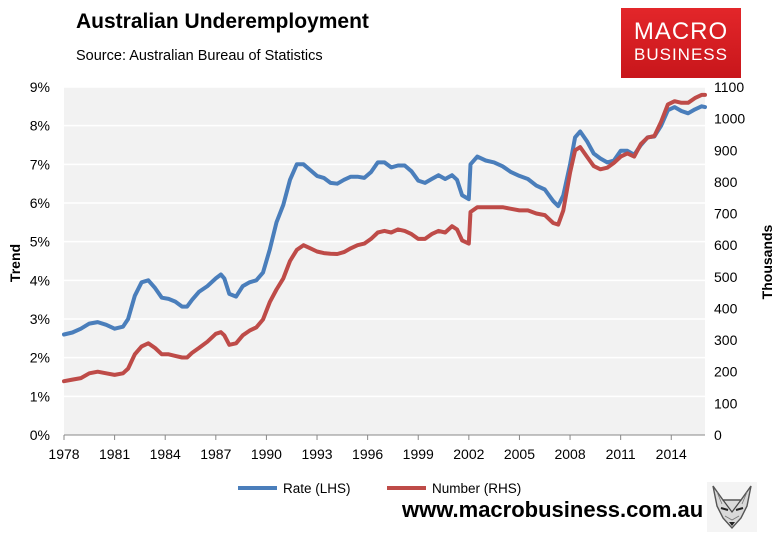  I want to click on y-tick-label: 6%, so click(40, 203).